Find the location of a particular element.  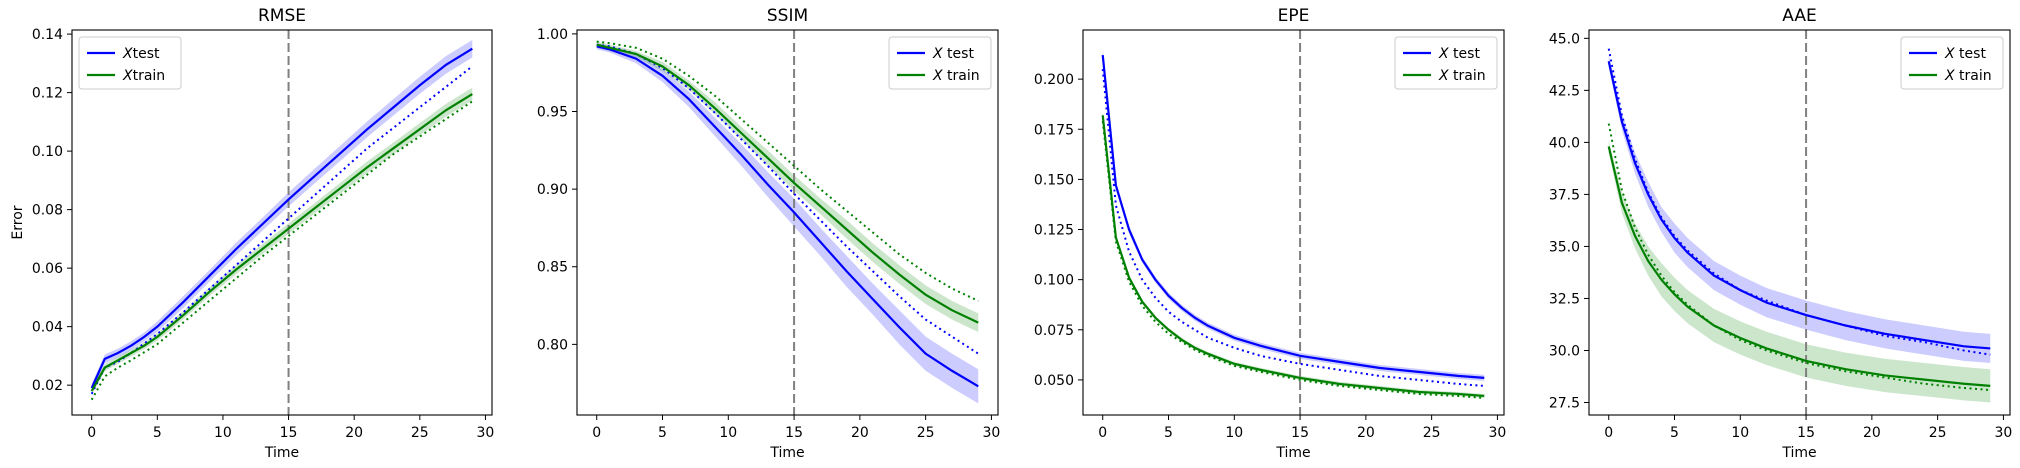

y-tick-label: 35.0 is located at coordinates (1564, 247).